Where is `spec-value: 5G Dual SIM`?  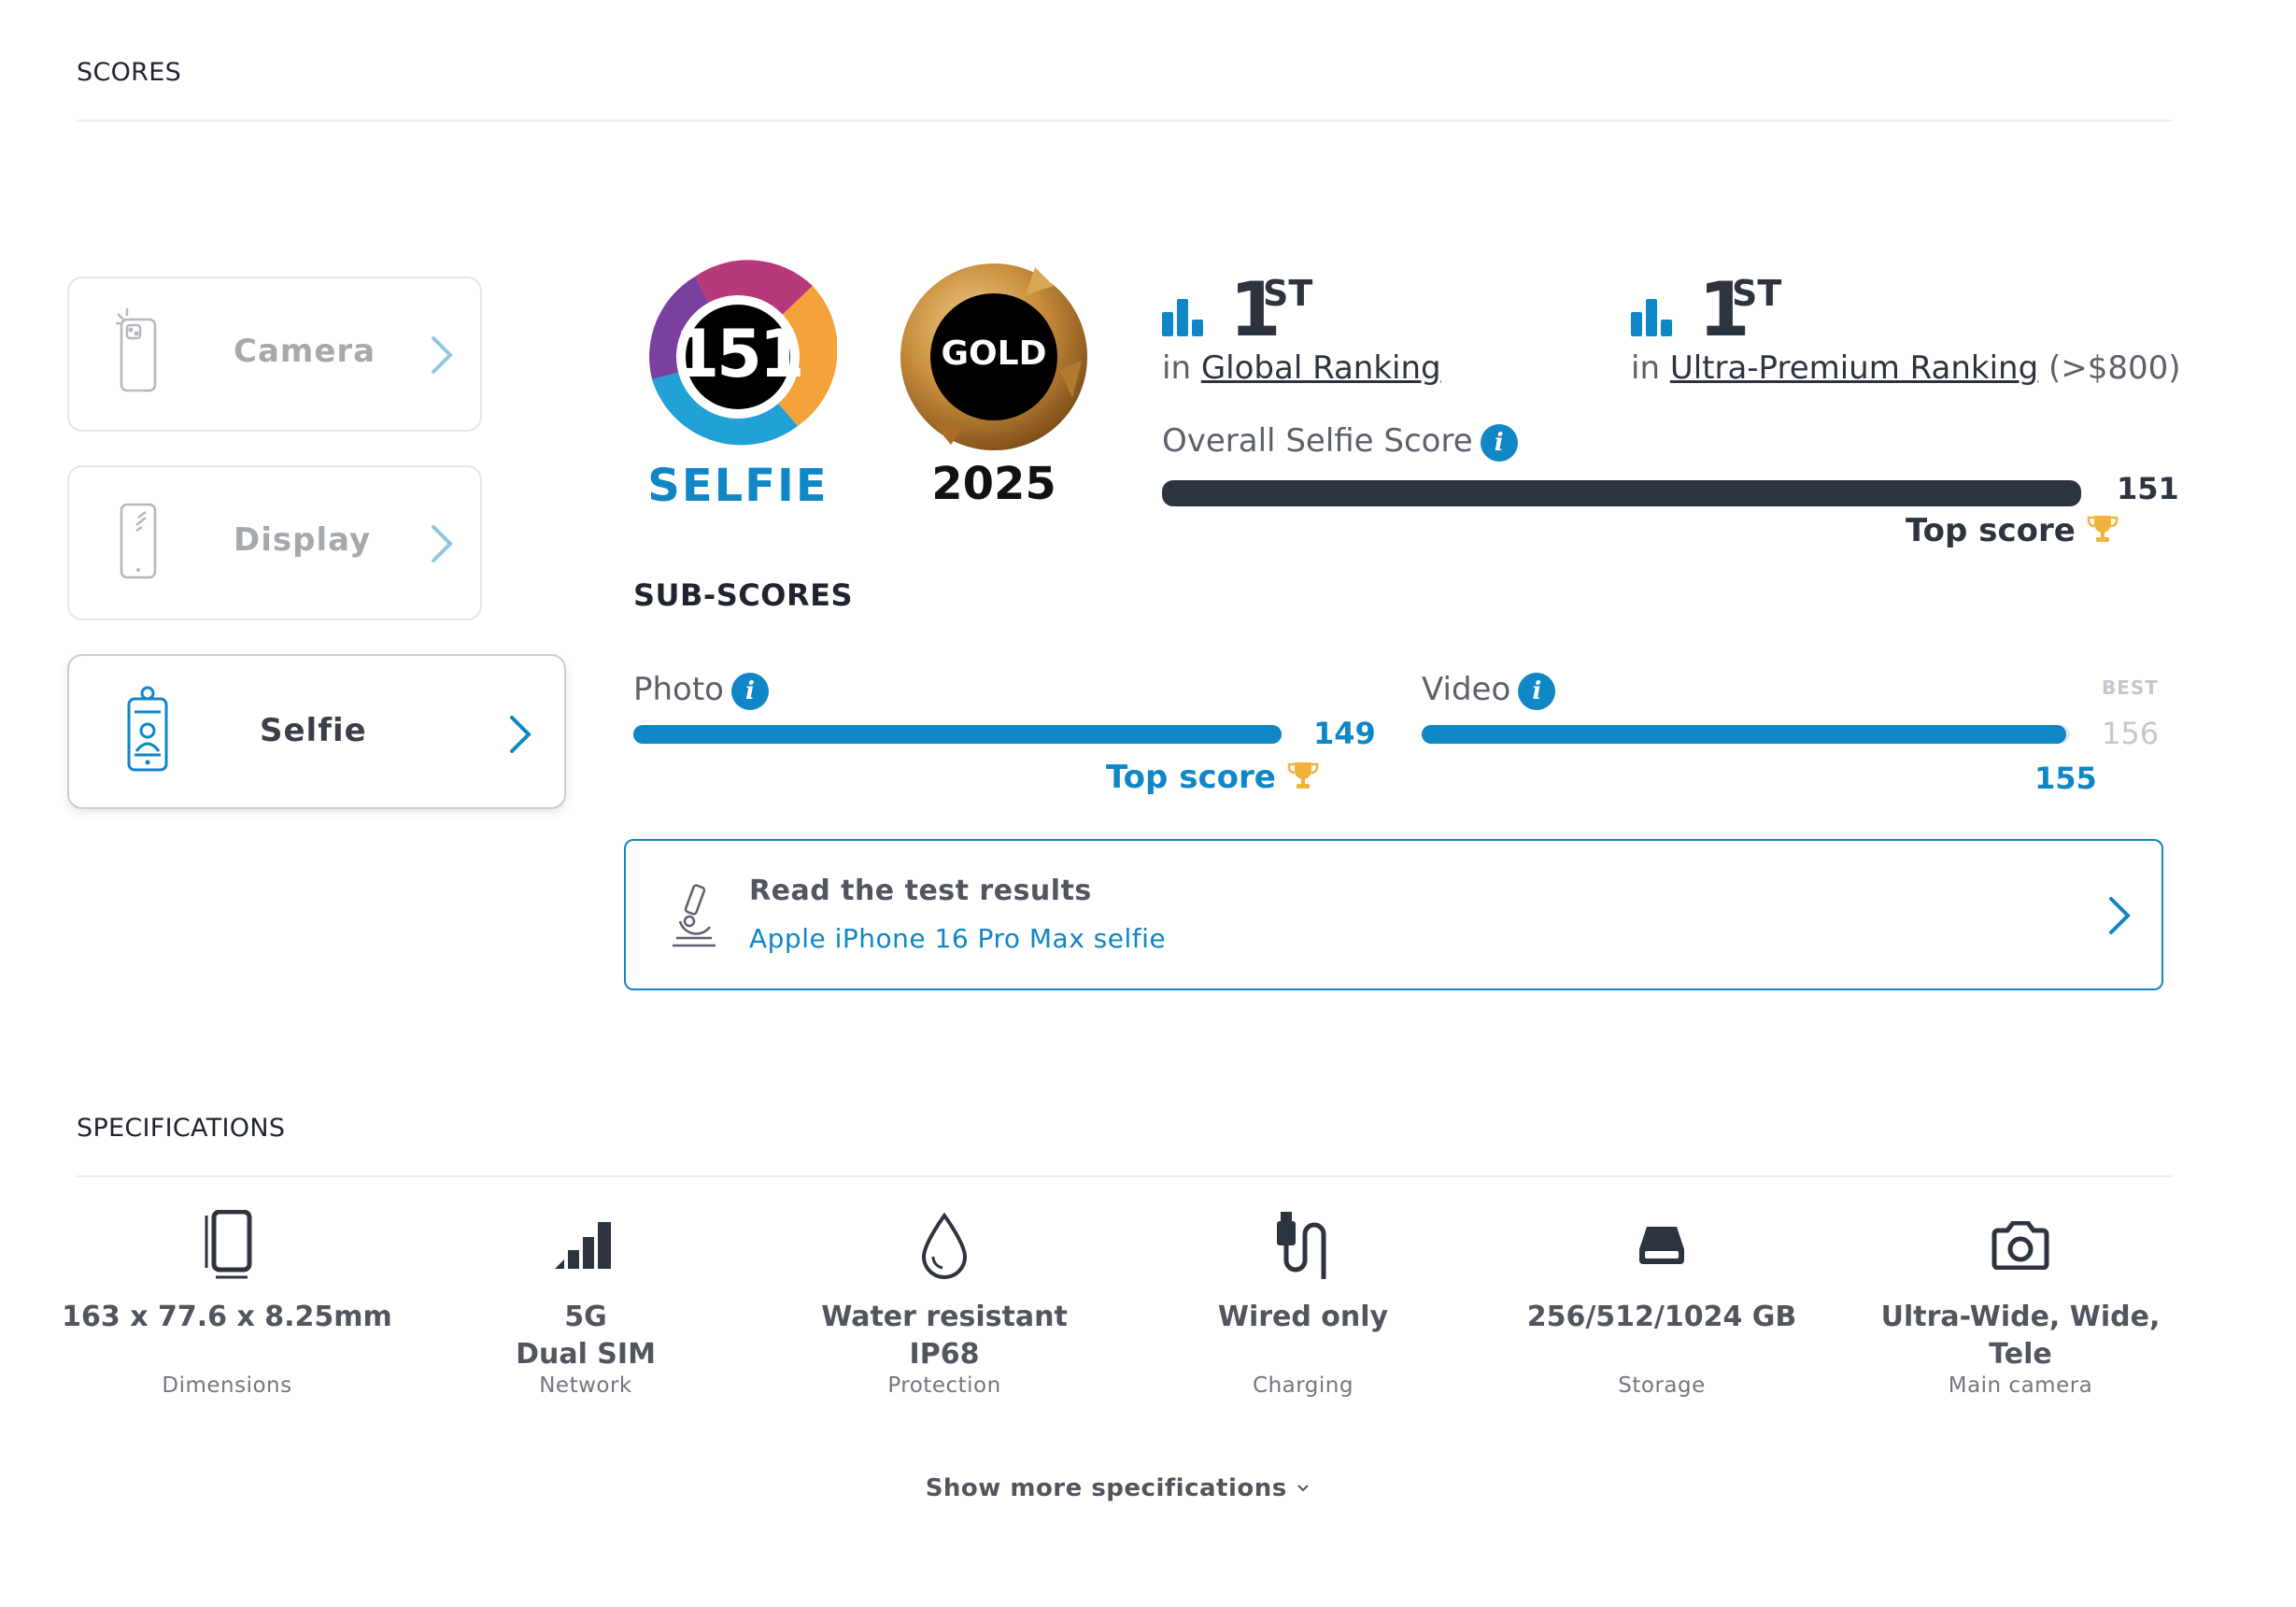 spec-value: 5G Dual SIM is located at coordinates (586, 1336).